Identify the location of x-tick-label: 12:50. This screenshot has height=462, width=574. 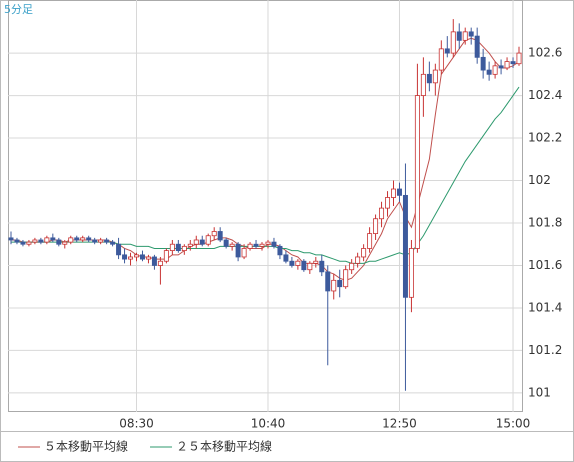
(399, 424).